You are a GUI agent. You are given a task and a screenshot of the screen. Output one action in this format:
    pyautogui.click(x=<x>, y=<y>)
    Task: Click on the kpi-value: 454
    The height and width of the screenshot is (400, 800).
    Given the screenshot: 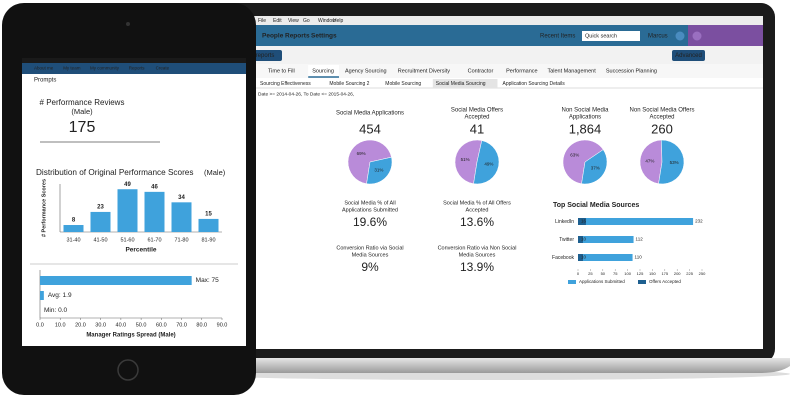 What is the action you would take?
    pyautogui.click(x=370, y=128)
    